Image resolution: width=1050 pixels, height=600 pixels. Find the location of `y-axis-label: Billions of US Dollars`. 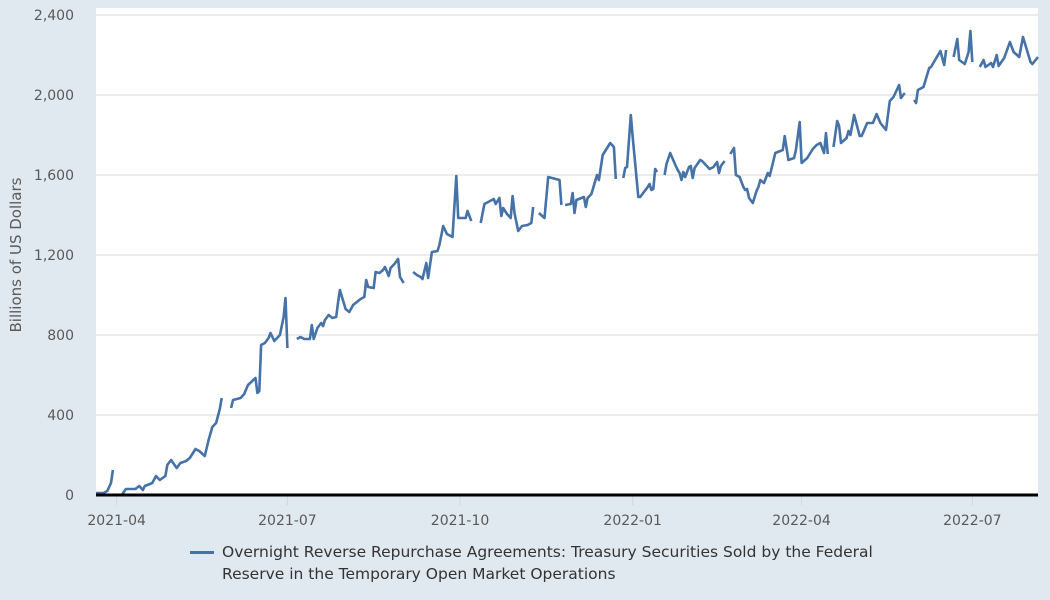

y-axis-label: Billions of US Dollars is located at coordinates (16, 254).